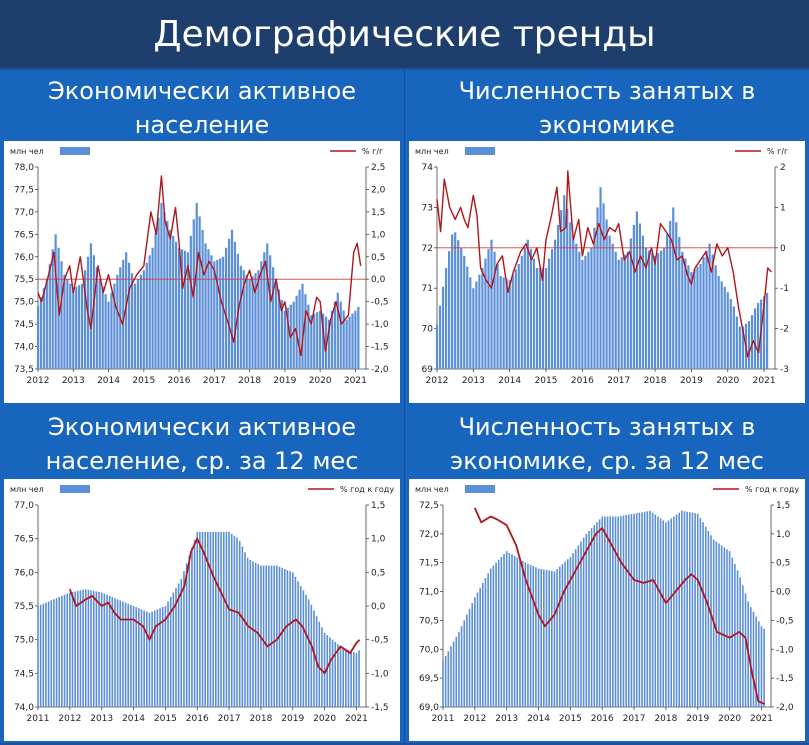  Describe the element at coordinates (727, 381) in the screenshot. I see `tick-label-x: 2020` at that location.